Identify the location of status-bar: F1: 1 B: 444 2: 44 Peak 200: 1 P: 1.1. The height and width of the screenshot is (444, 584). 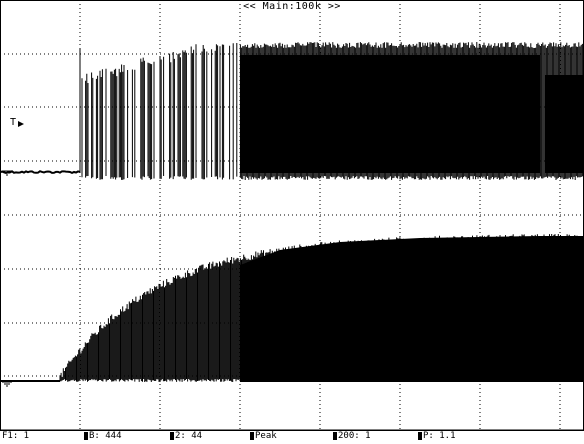
(292, 435).